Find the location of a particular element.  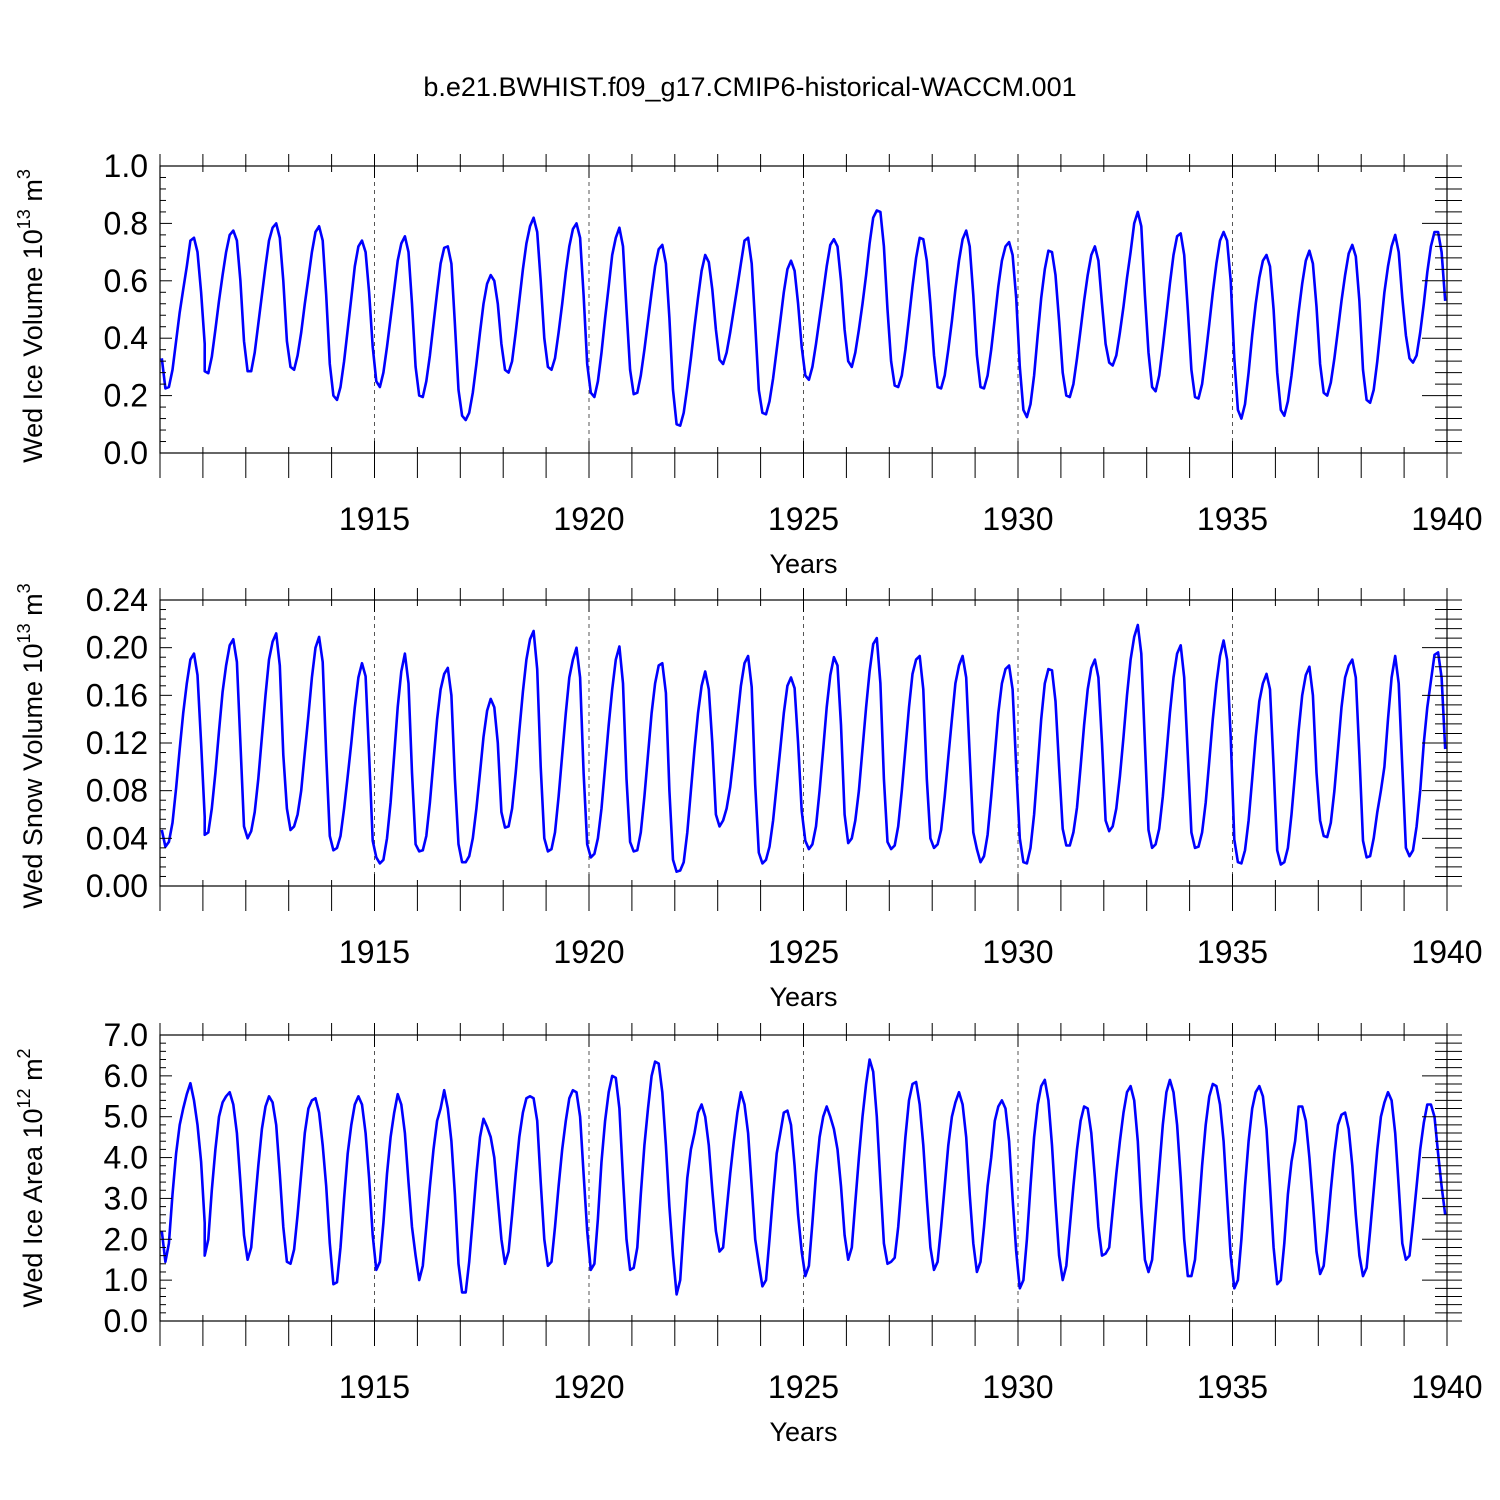

y-tick-label: 0.04 is located at coordinates (117, 838).